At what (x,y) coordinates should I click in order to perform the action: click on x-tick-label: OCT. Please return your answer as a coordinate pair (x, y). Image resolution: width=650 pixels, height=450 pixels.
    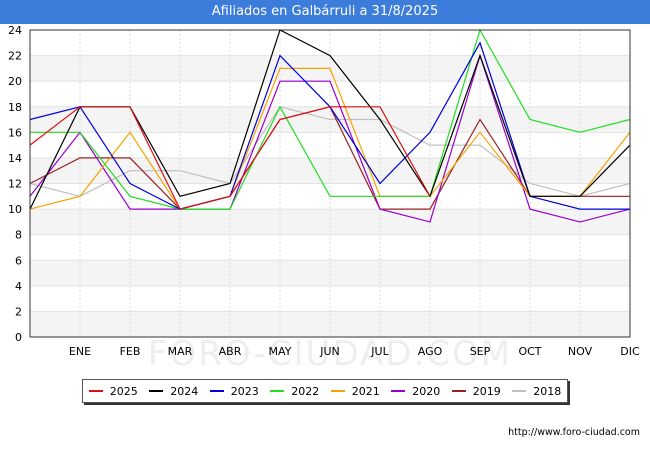
    Looking at the image, I should click on (529, 351).